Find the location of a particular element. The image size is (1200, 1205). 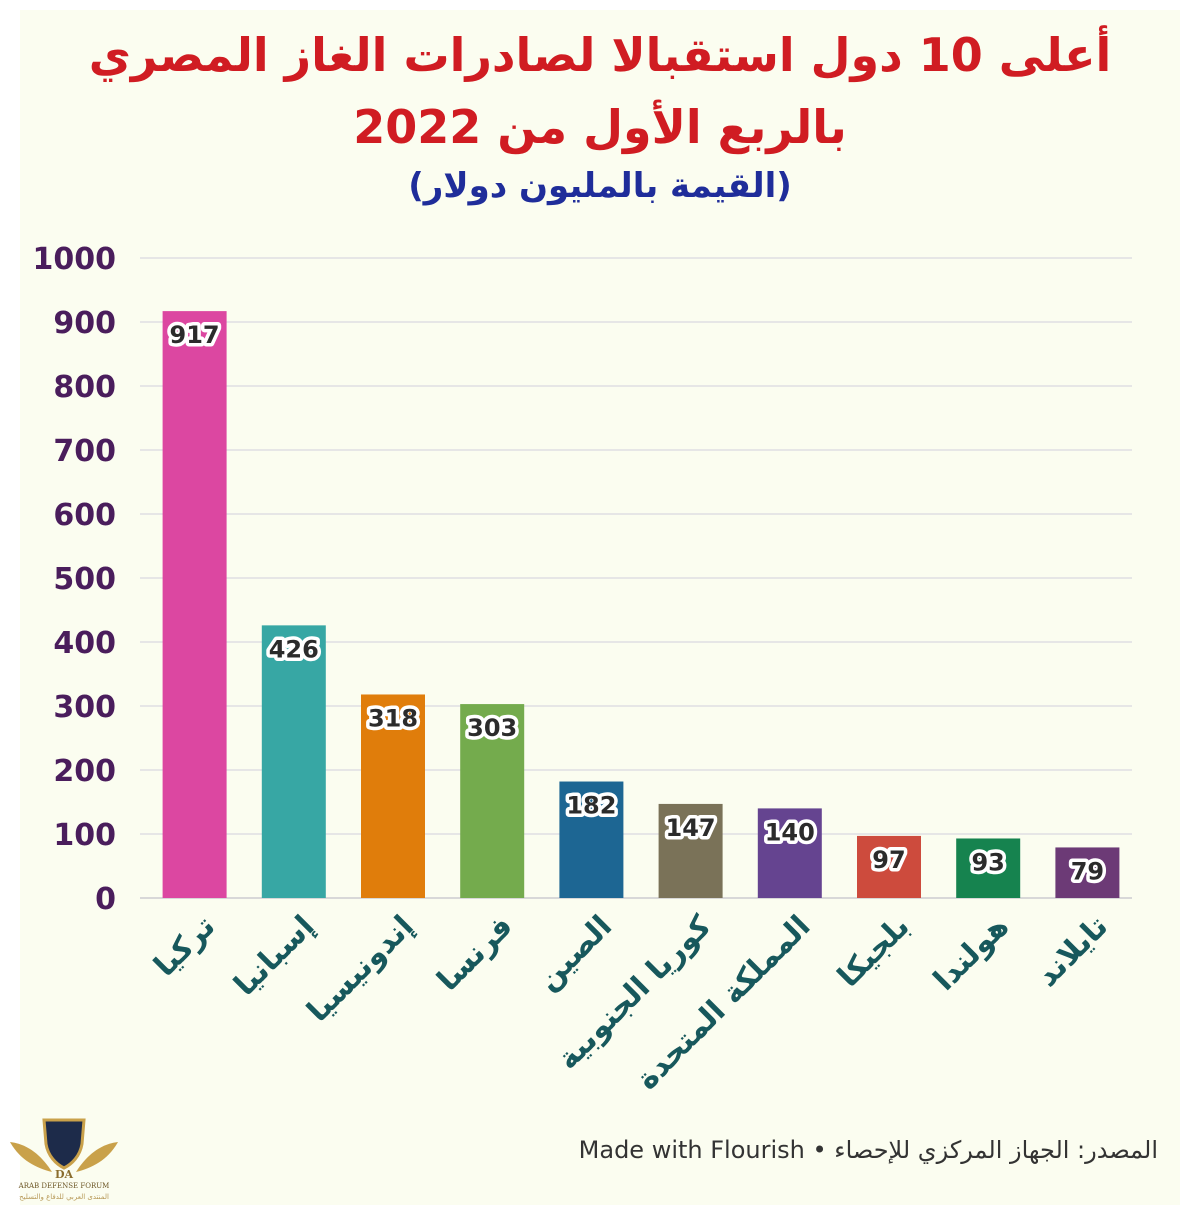

logo-shield is located at coordinates (64, 1144).